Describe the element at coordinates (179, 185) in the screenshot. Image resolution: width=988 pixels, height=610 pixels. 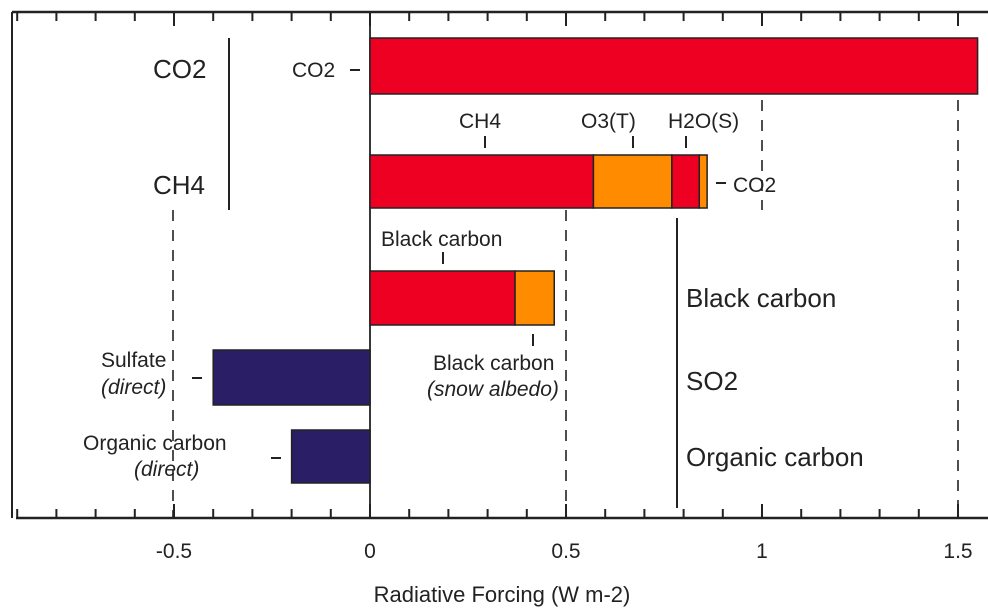
I see `ch4-left-label: CH4` at that location.